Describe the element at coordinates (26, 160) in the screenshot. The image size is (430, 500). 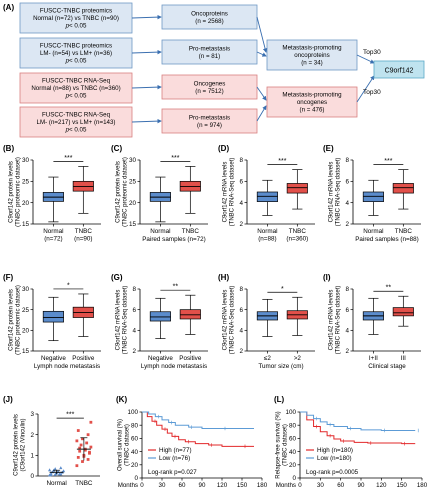
I see `panel-b-y-tick-label: 30` at that location.